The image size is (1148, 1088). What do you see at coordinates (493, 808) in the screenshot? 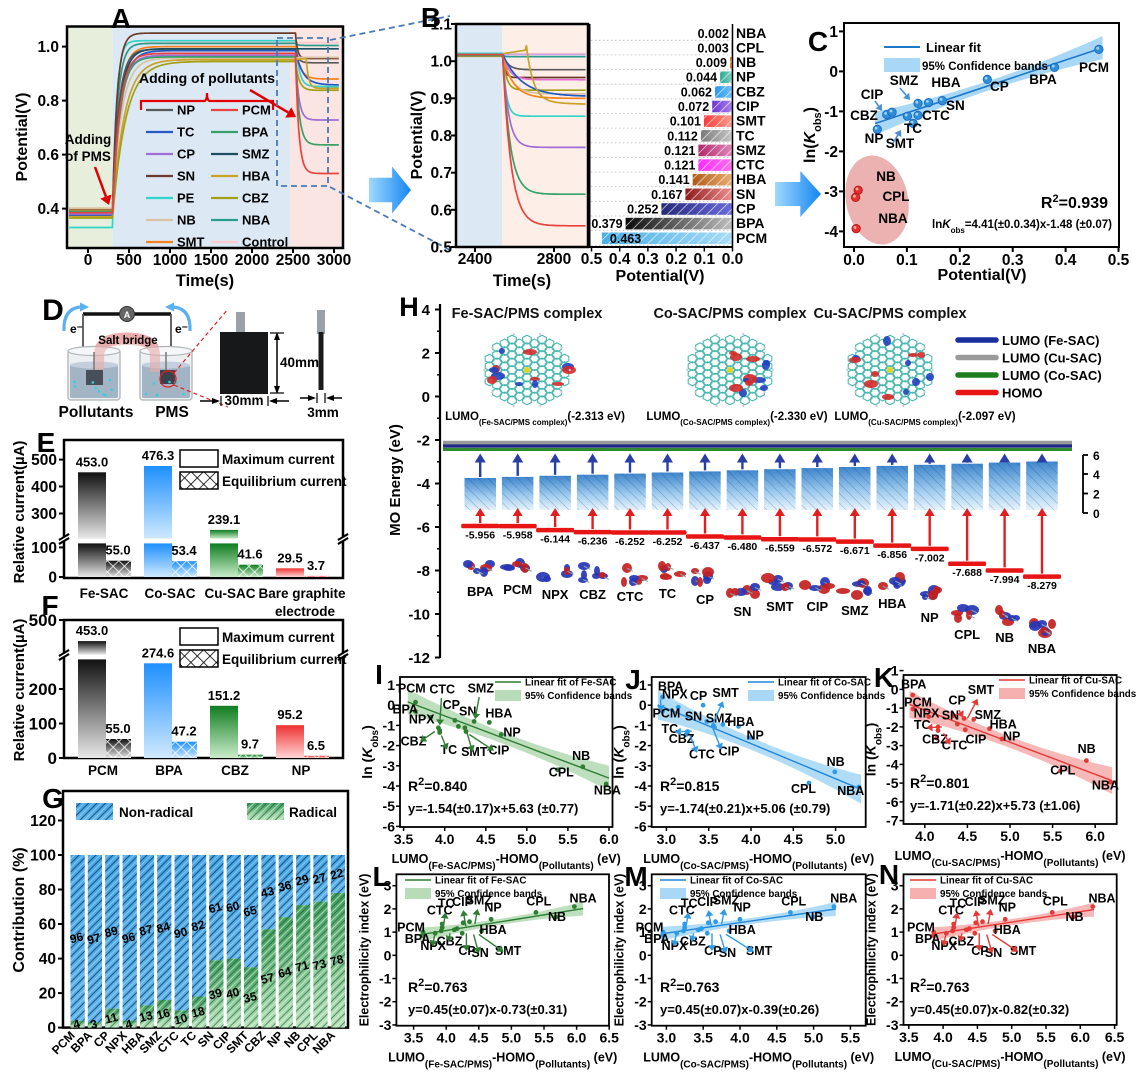
I see `svg-text: y=-1.54(±0.17)x+5.63 (±0.77)` at bounding box center [493, 808].